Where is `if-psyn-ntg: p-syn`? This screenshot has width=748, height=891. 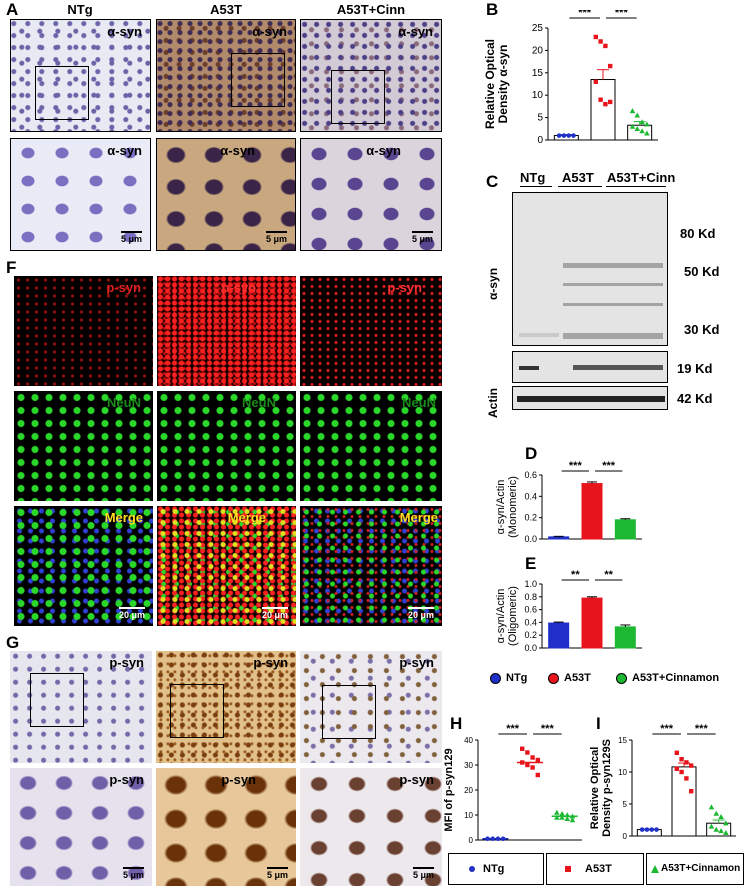
if-psyn-ntg: p-syn is located at coordinates (83, 331).